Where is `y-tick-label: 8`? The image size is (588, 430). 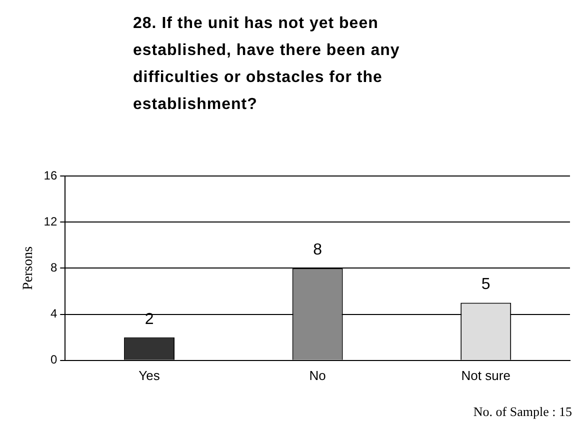
y-tick-label: 8 is located at coordinates (54, 267).